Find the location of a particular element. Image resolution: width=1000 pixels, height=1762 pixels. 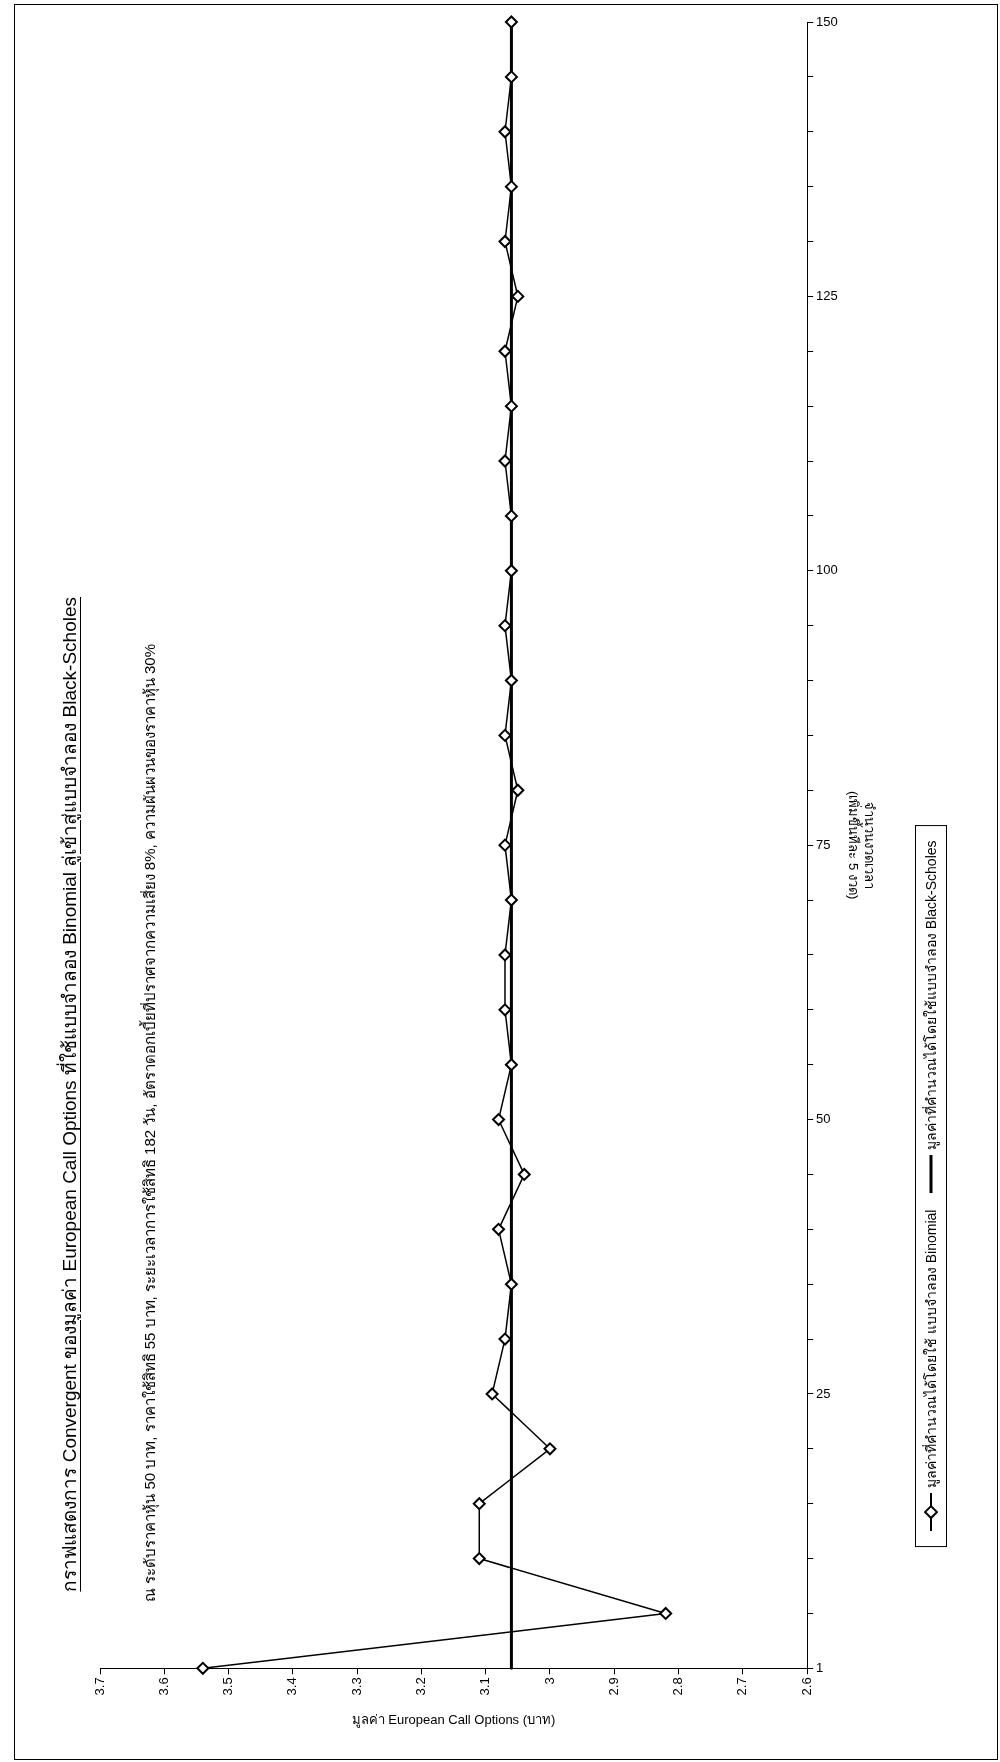

x-tick-label: 3.7 is located at coordinates (99, 1686).